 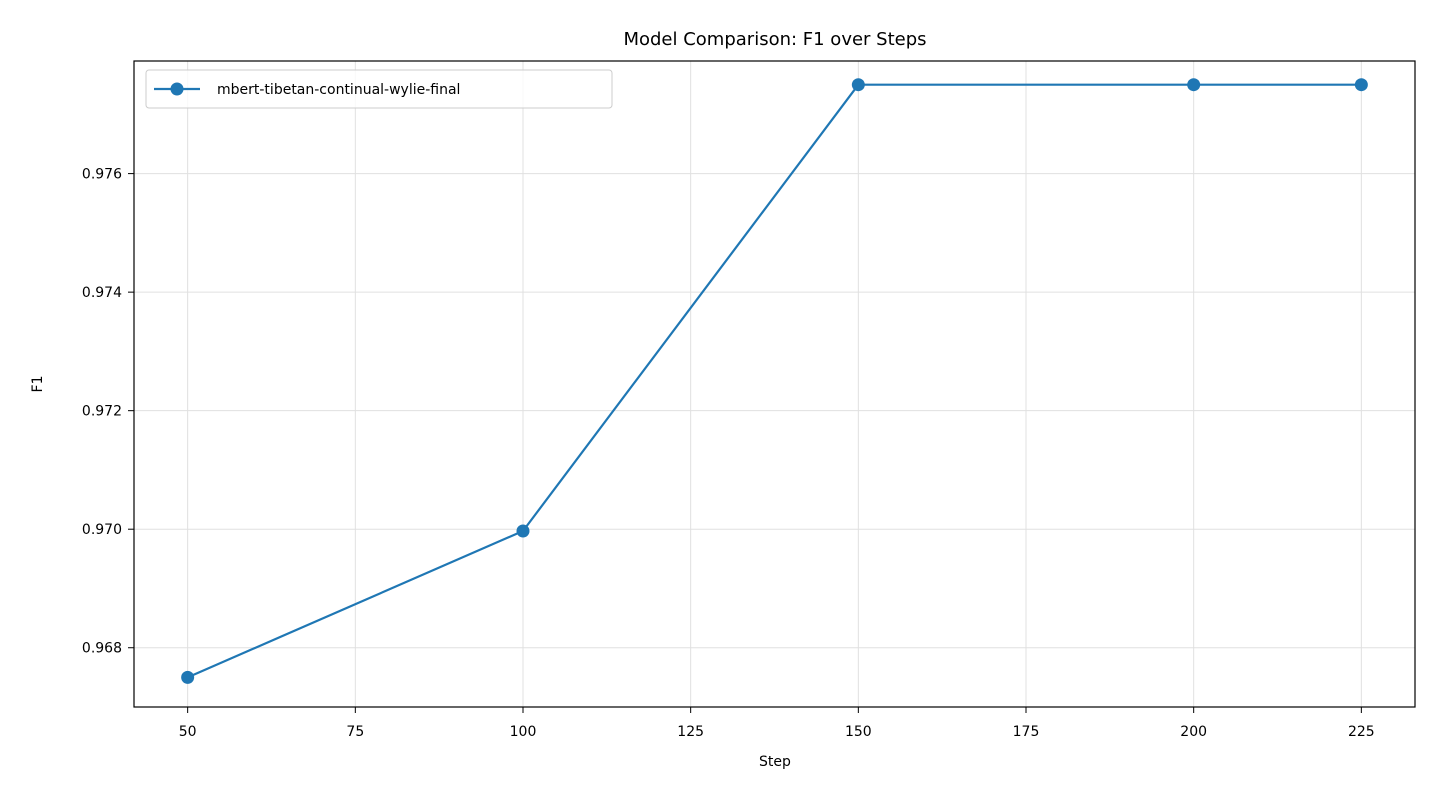 I want to click on y-axis-ticks: 0.968 0.970 0.972 0.974 0.976, so click(x=108, y=412).